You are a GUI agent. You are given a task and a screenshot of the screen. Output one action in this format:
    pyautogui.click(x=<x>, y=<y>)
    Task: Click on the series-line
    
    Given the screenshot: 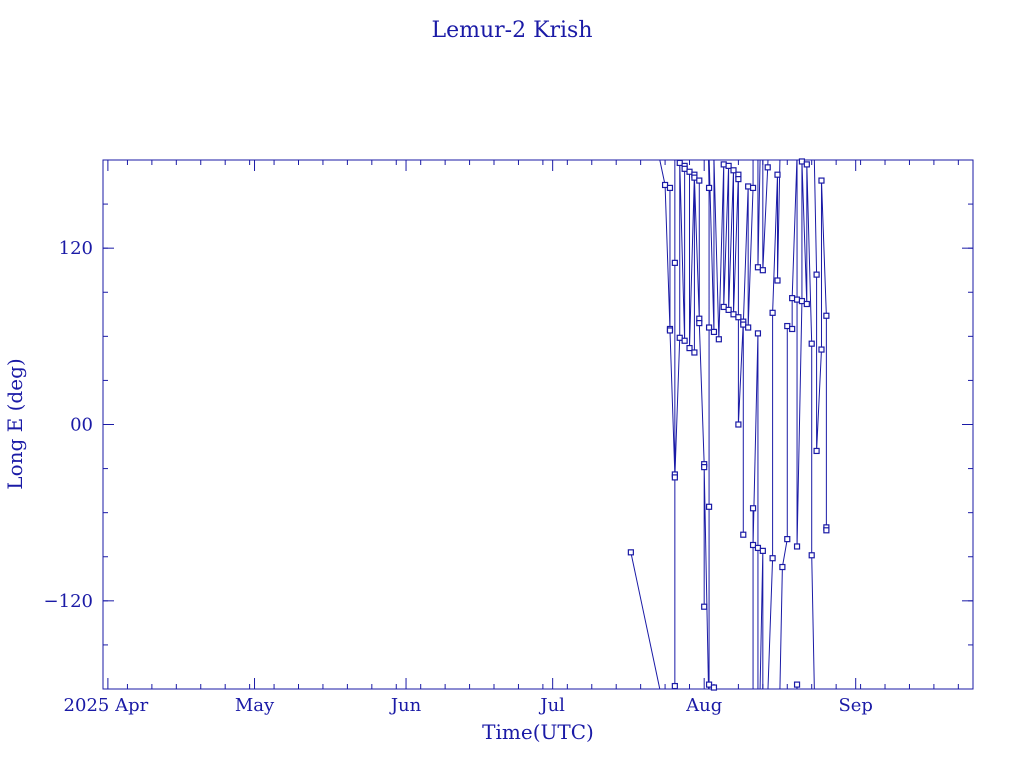 What is the action you would take?
    pyautogui.click(x=728, y=424)
    